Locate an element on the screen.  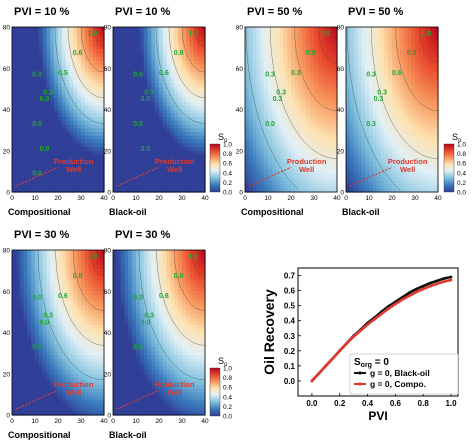
x-tick: 0 is located at coordinates (113, 198).